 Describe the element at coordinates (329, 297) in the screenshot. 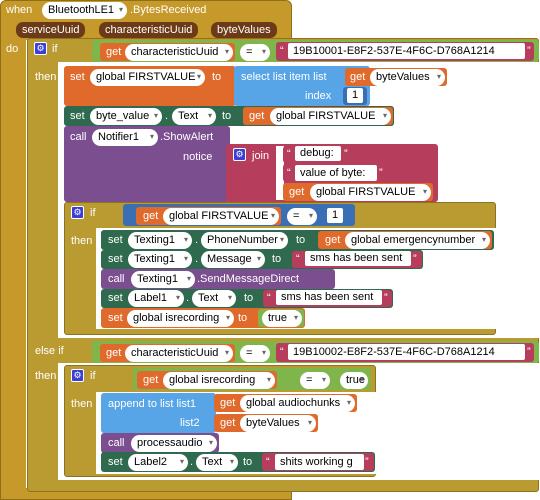

I see `label1-string: sms has been sent` at that location.